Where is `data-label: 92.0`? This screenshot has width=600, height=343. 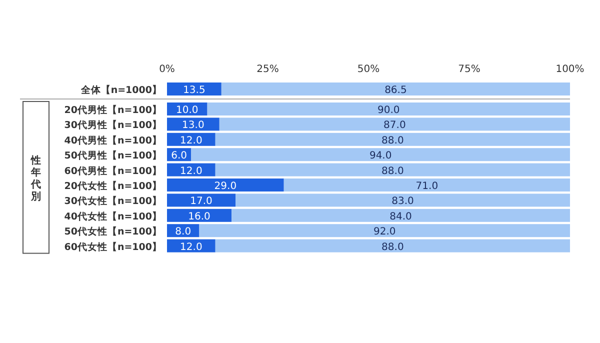
data-label: 92.0 is located at coordinates (384, 232).